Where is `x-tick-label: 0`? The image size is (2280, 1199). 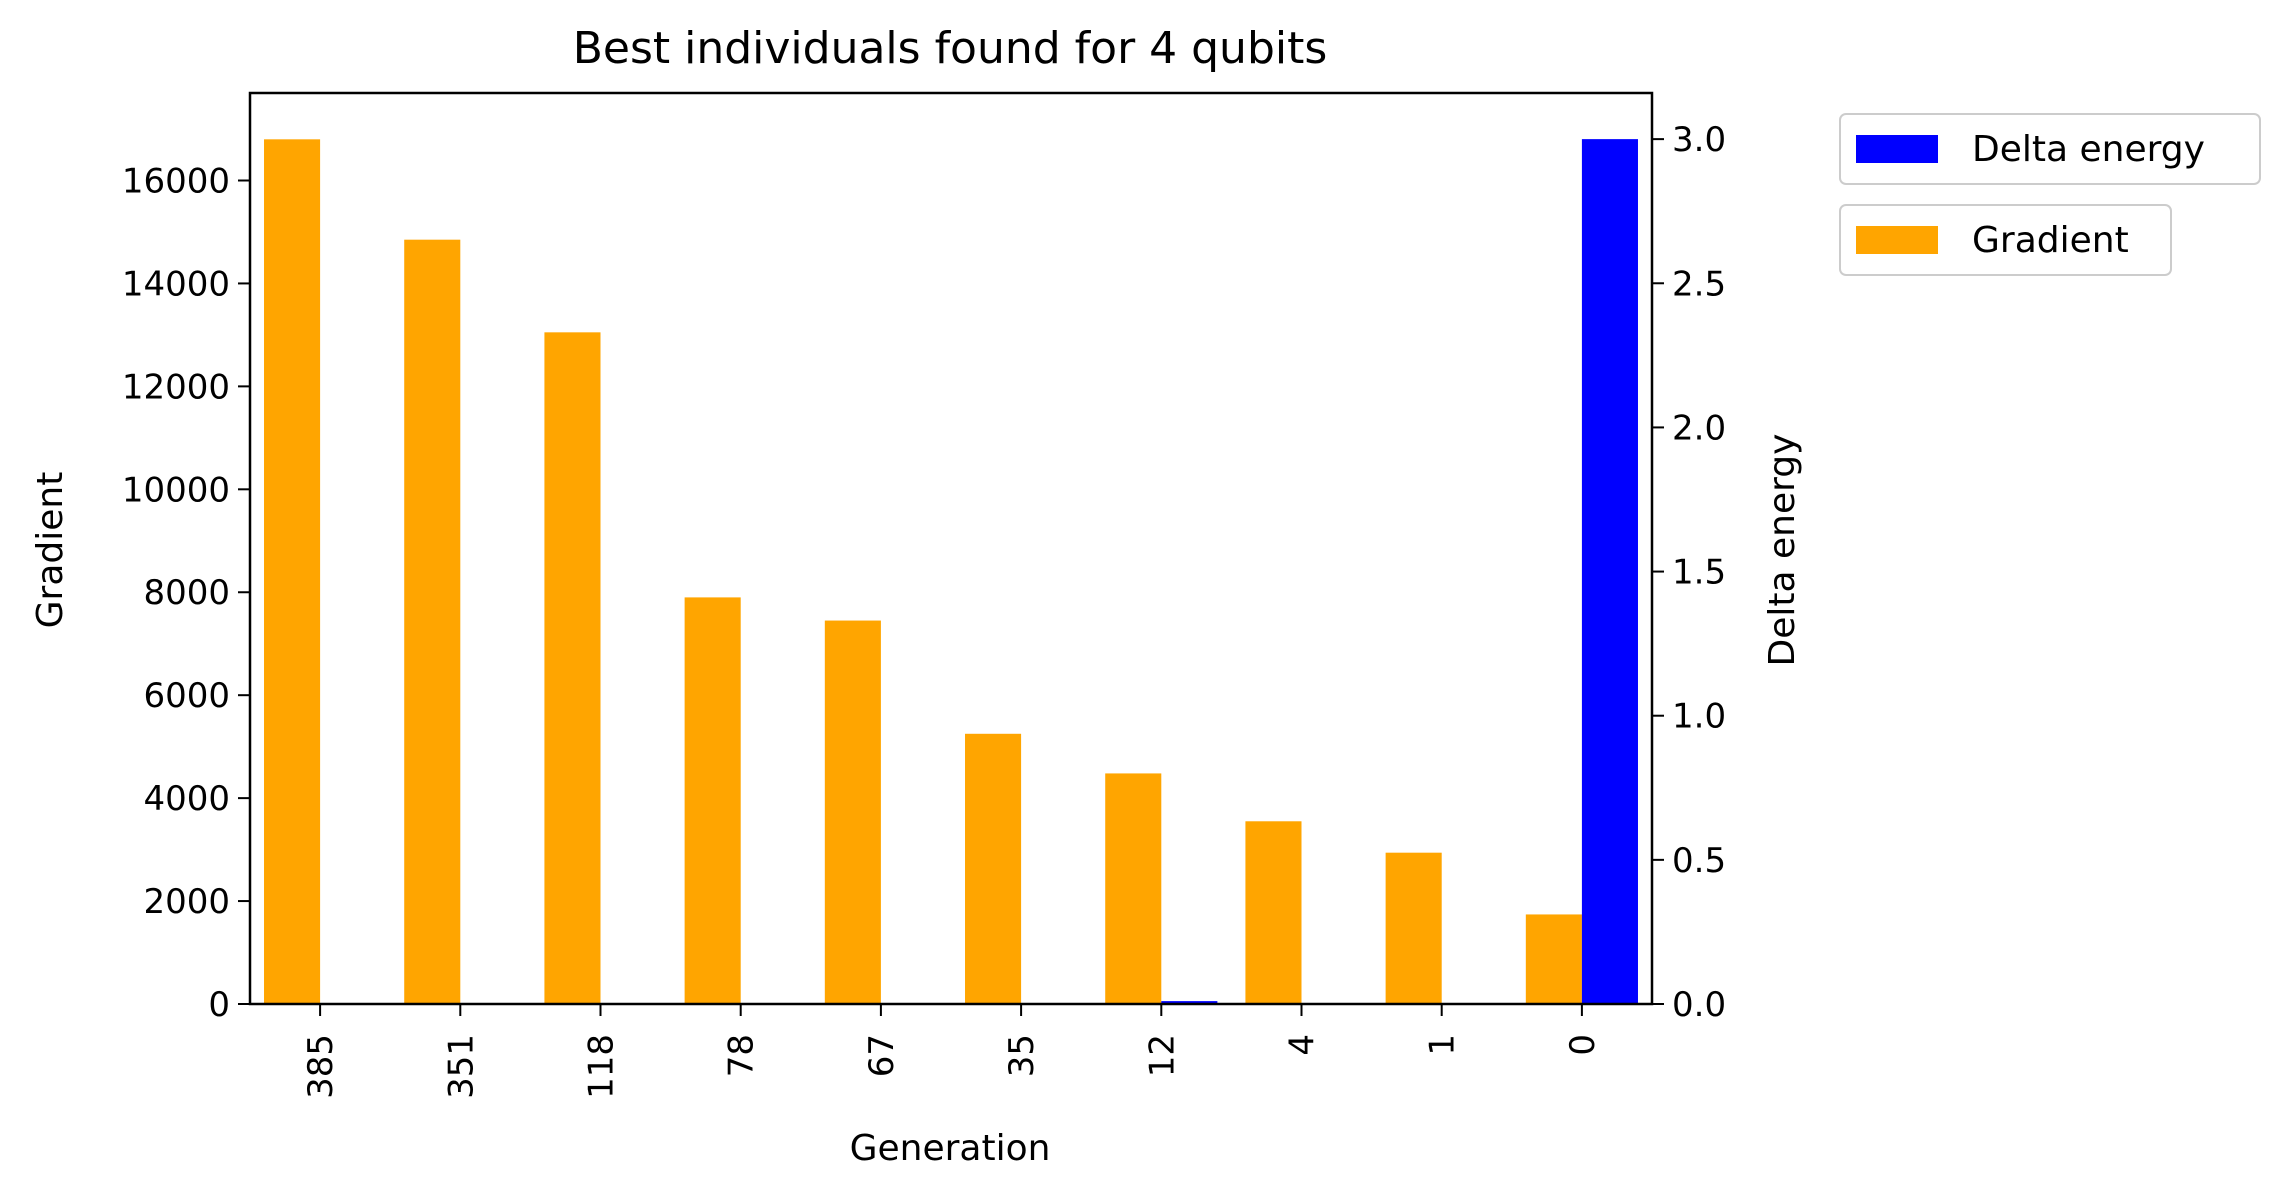
x-tick-label: 0 is located at coordinates (1583, 1045).